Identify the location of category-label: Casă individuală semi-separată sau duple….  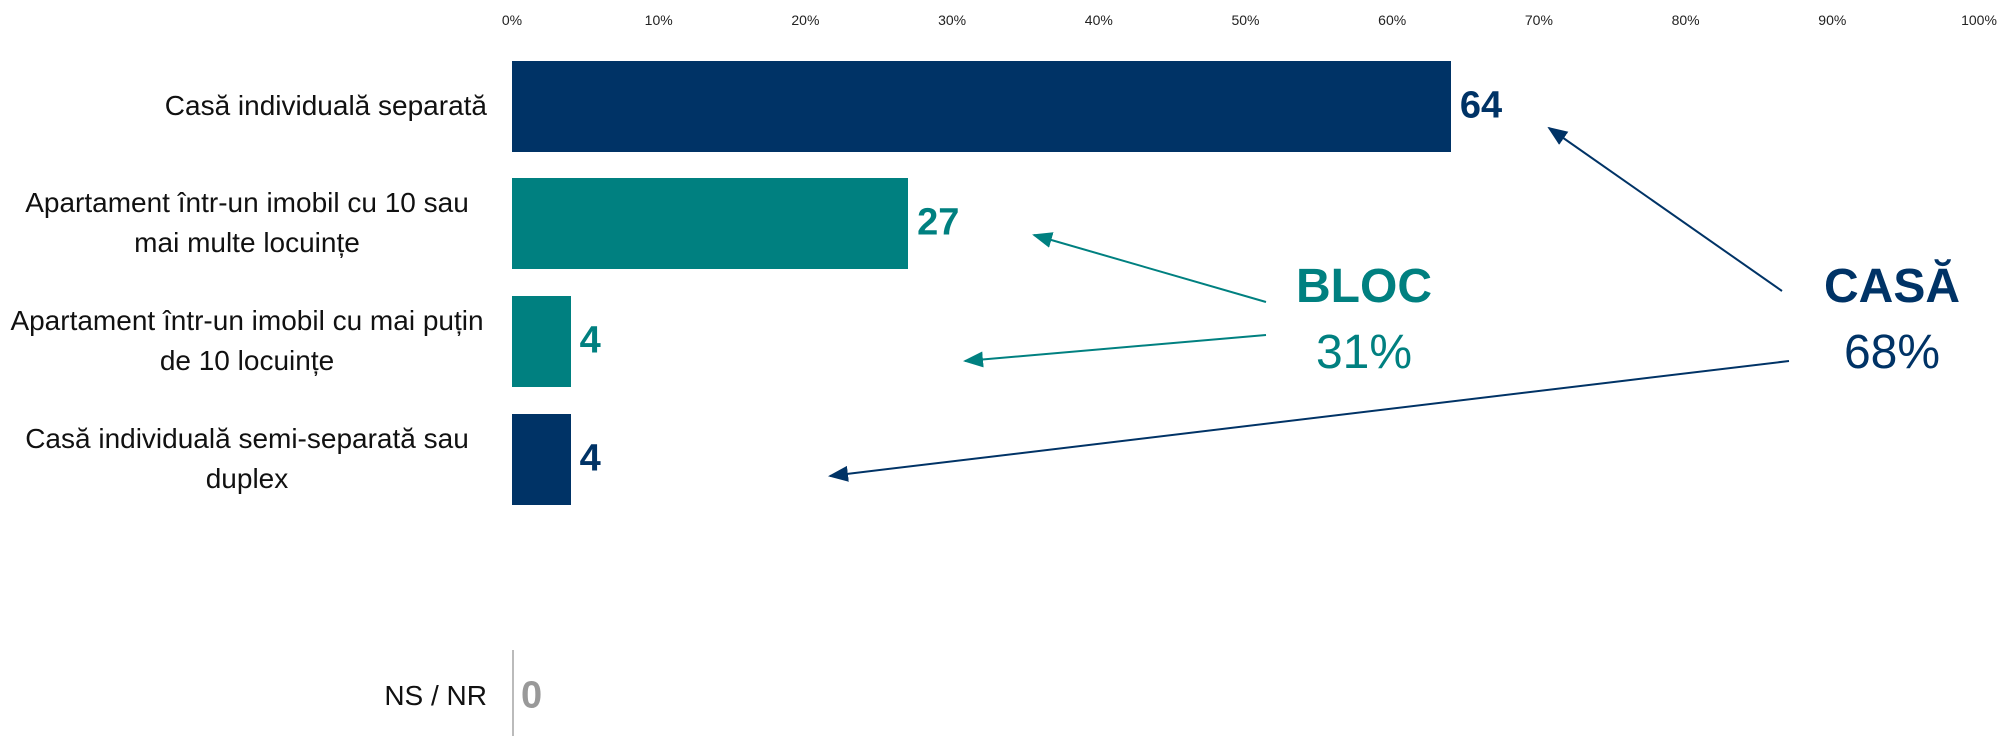
(243, 459).